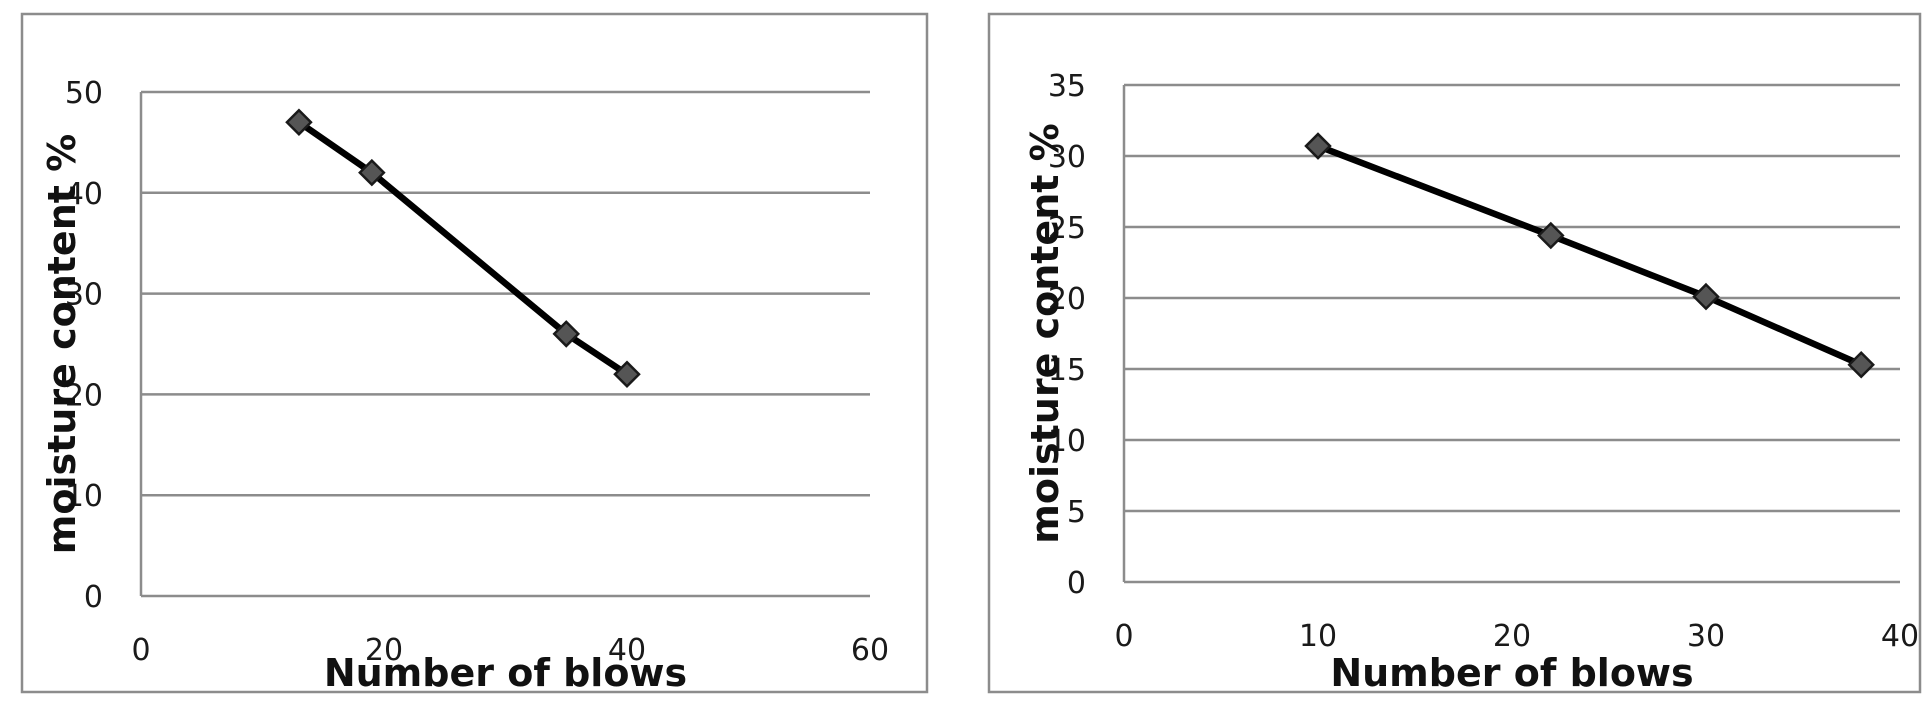  Describe the element at coordinates (1067, 228) in the screenshot. I see `y-tick-label: 25` at that location.